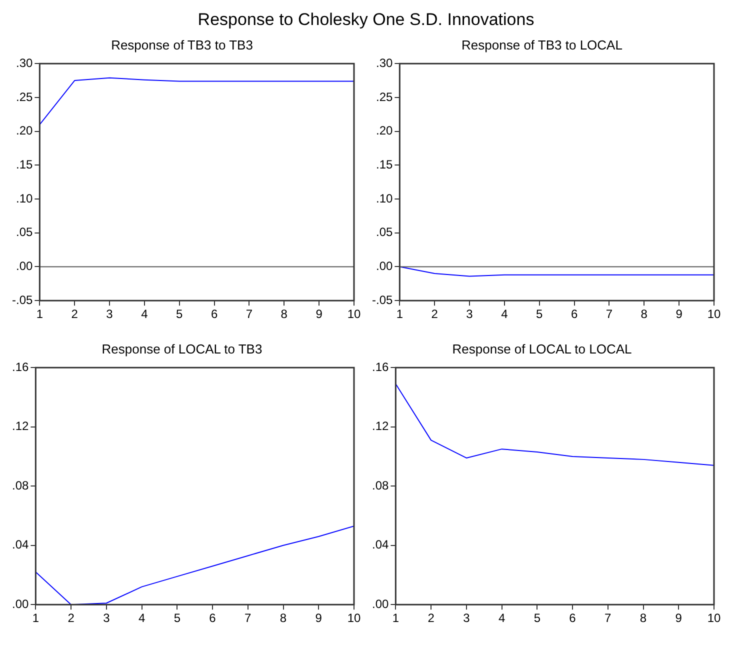  I want to click on chart-title: Response of TB3 to LOCAL, so click(542, 44).